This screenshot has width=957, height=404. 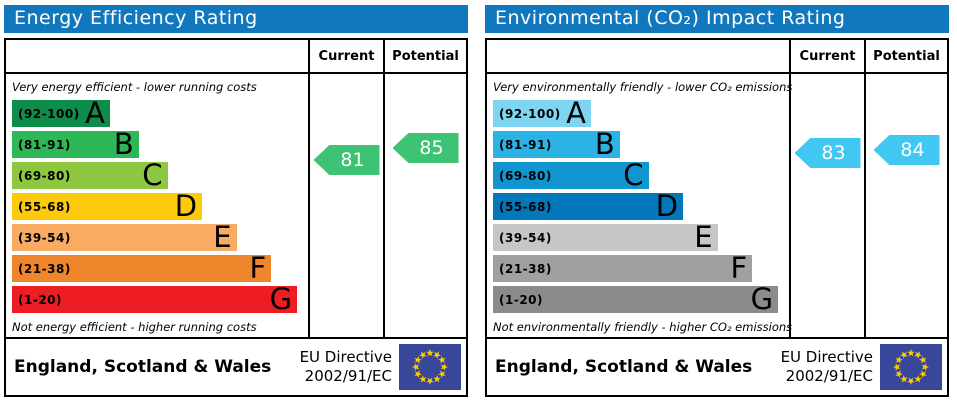 I want to click on current-rating-value: 81, so click(x=352, y=160).